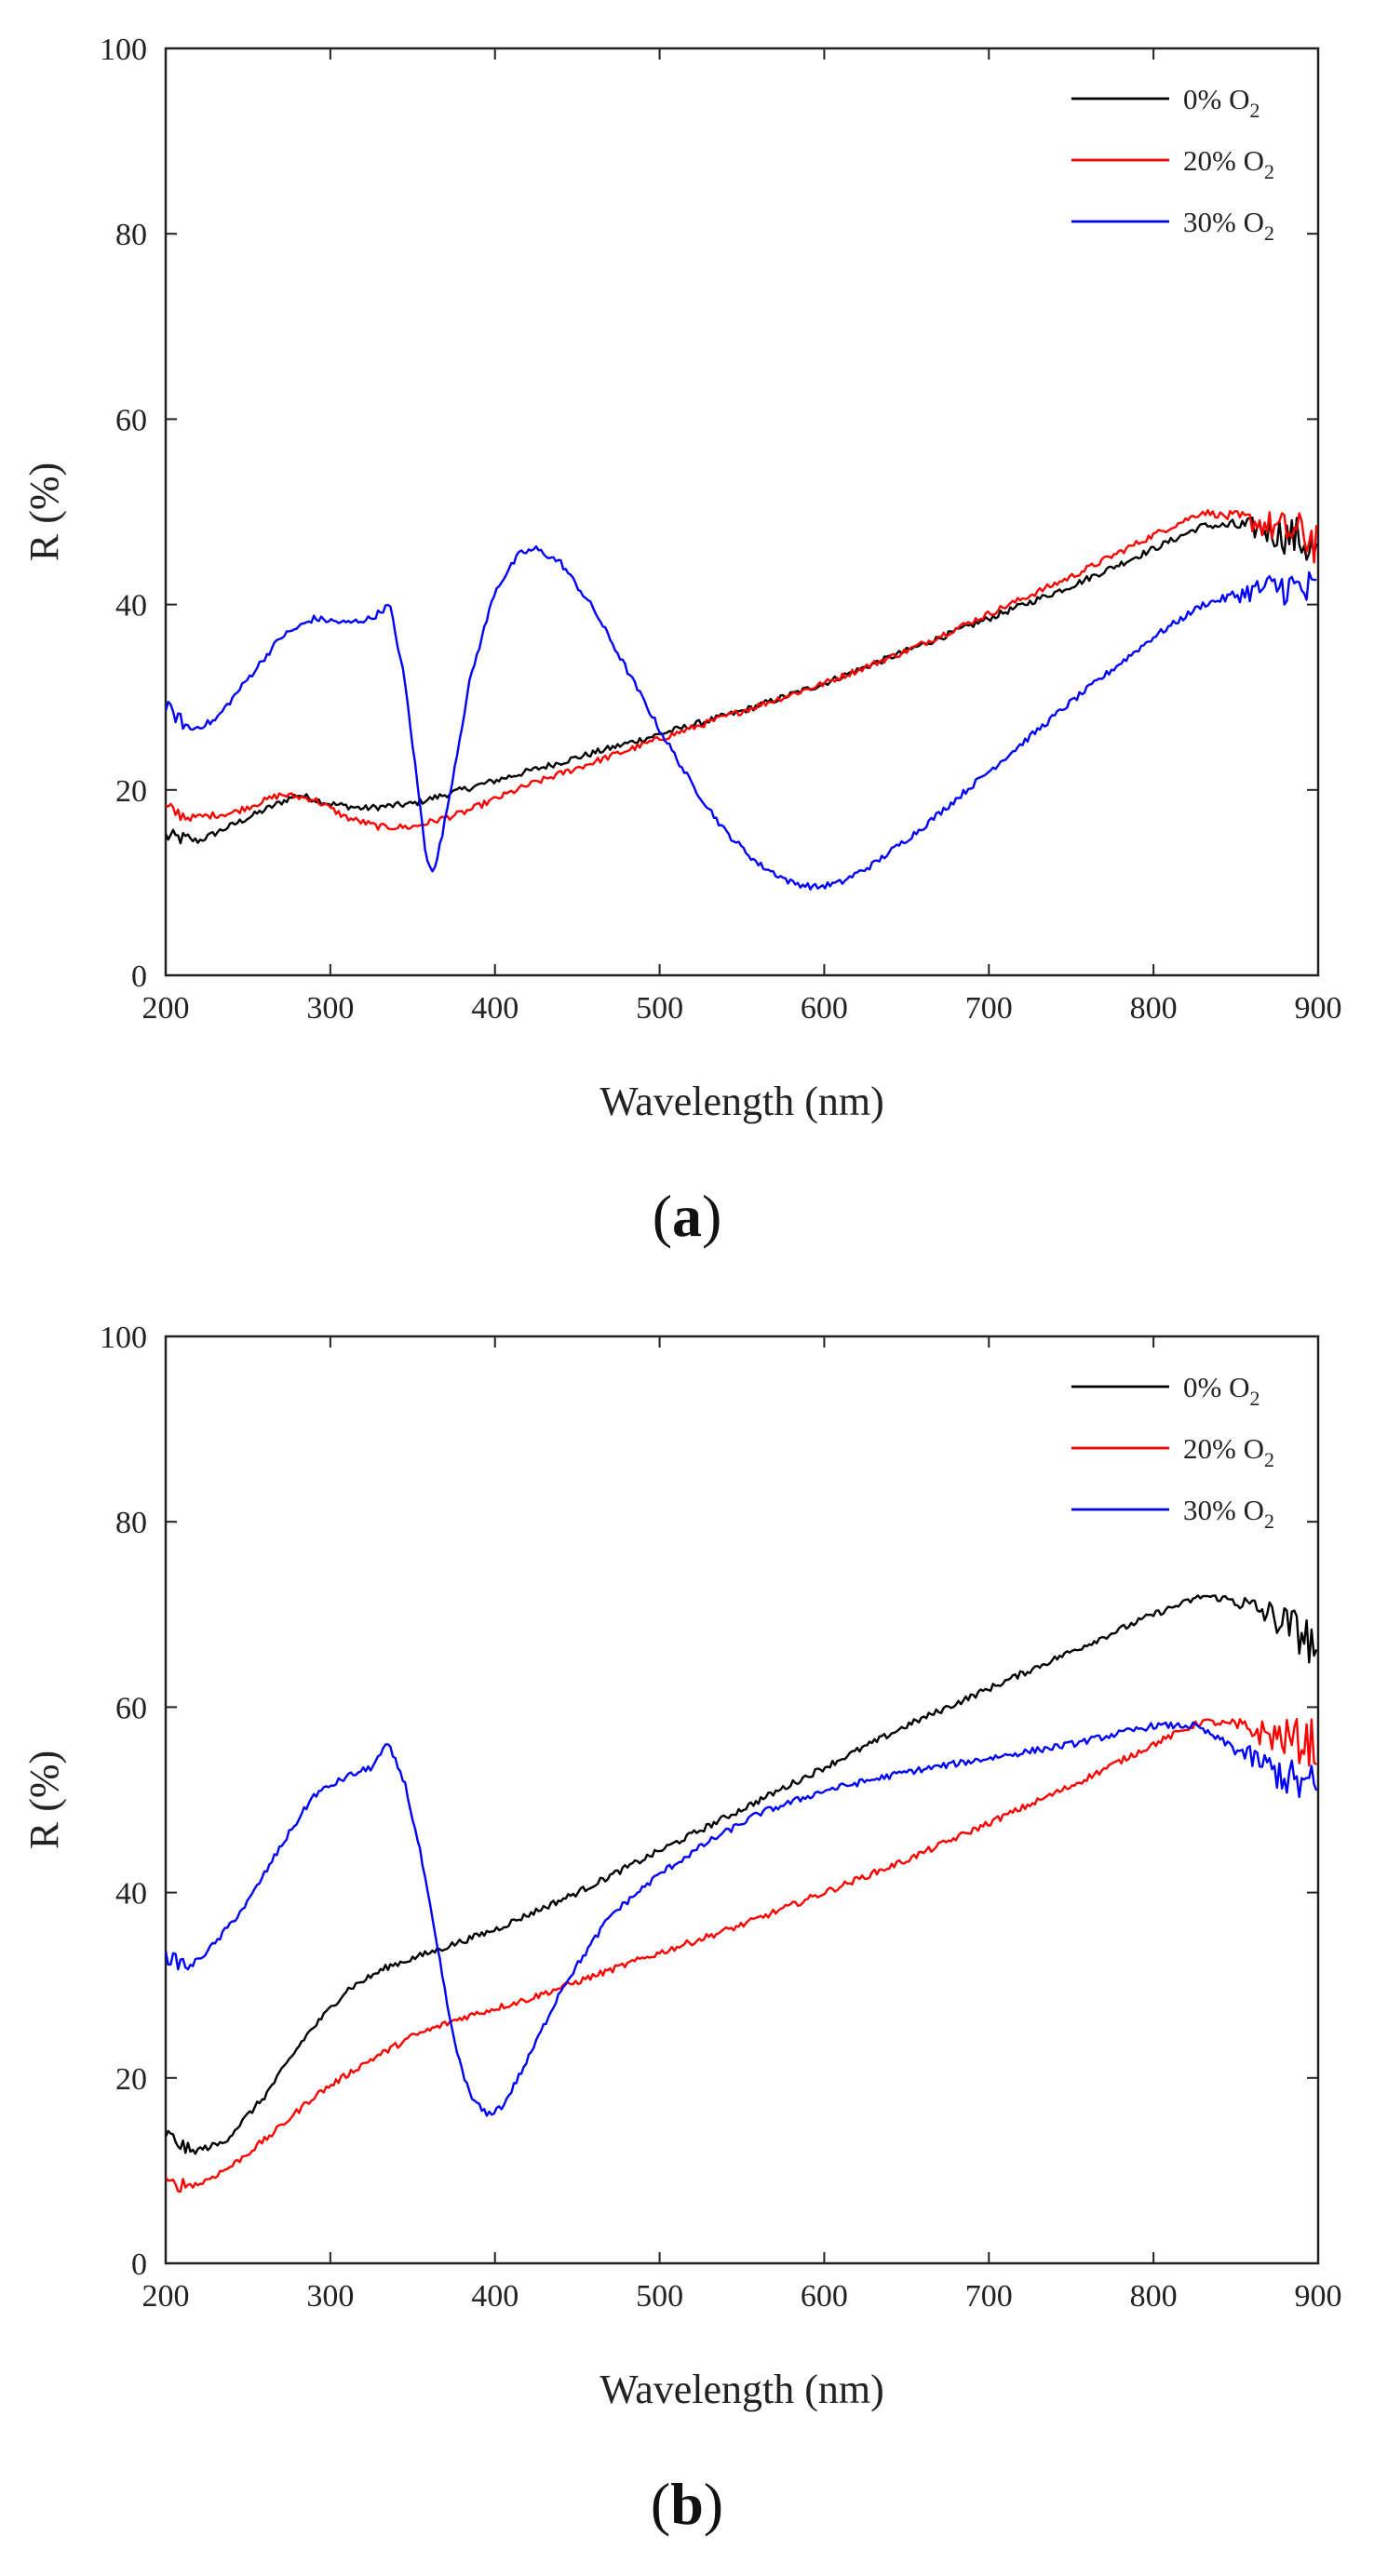  I want to click on chart-a-legend-label-0: 0% O2, so click(1221, 102).